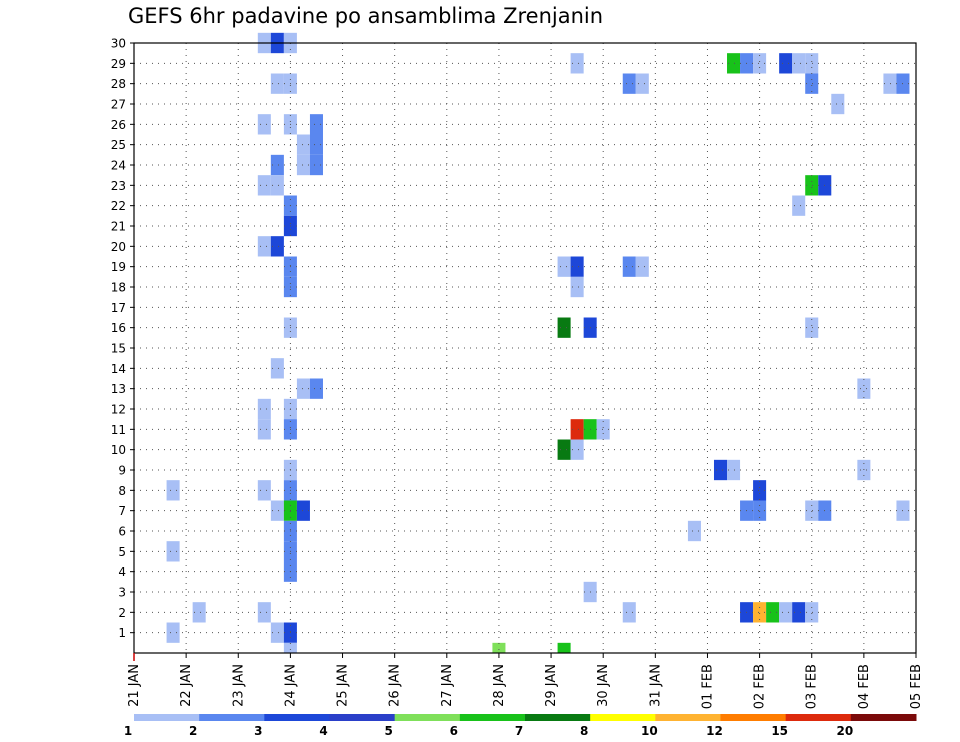 The width and height of the screenshot is (960, 742). Describe the element at coordinates (779, 731) in the screenshot. I see `legend-label: 15` at that location.